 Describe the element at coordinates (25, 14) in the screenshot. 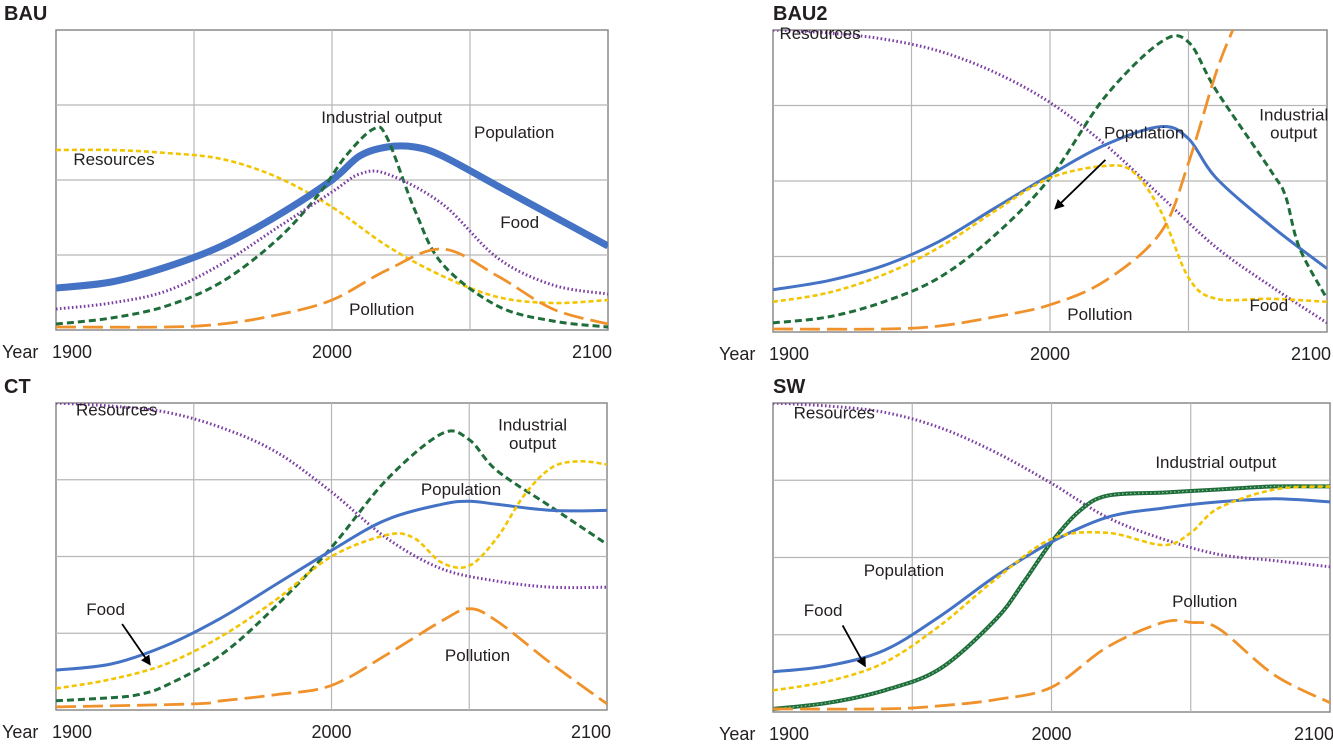

I see `panel-title: BAU` at that location.